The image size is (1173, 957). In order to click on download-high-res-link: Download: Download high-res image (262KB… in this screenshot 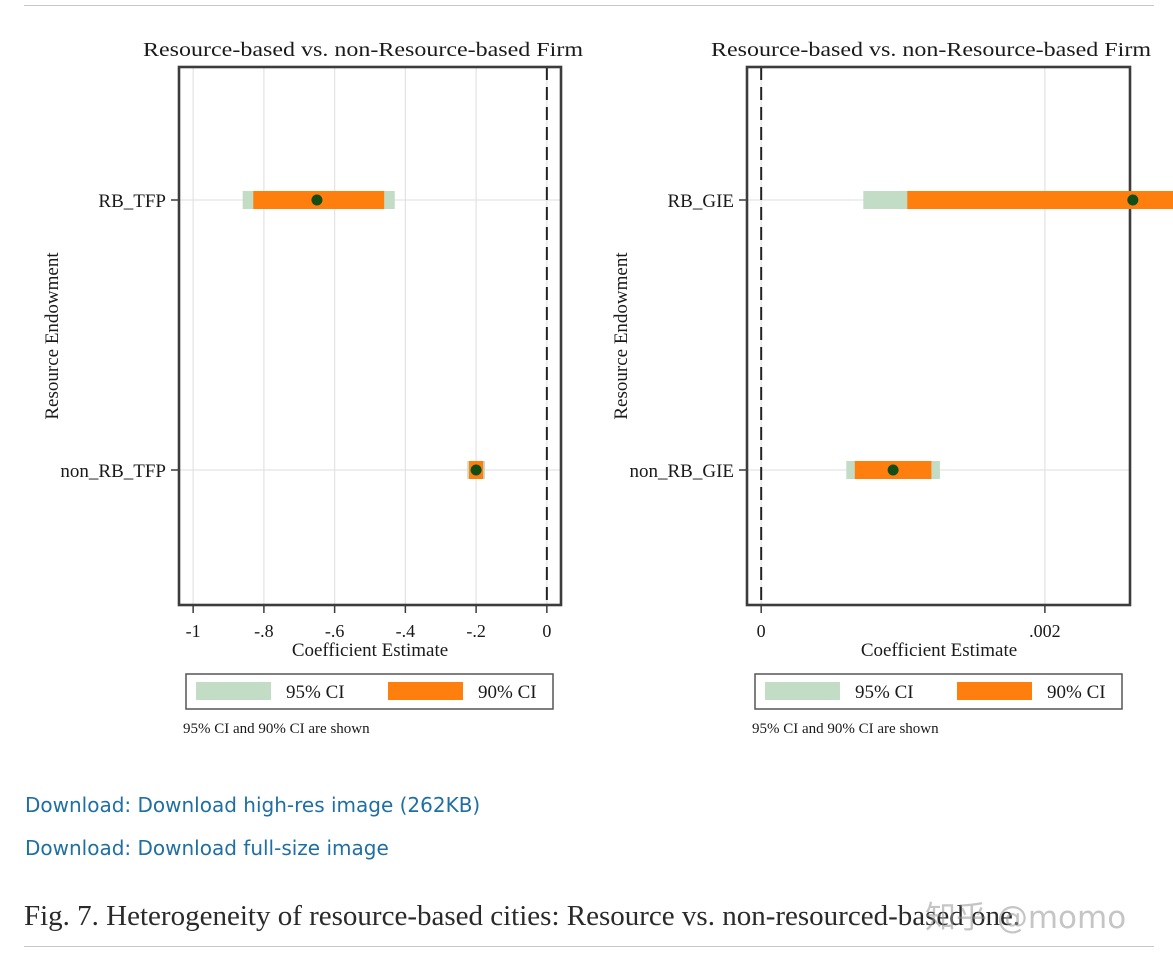, I will do `click(253, 805)`.